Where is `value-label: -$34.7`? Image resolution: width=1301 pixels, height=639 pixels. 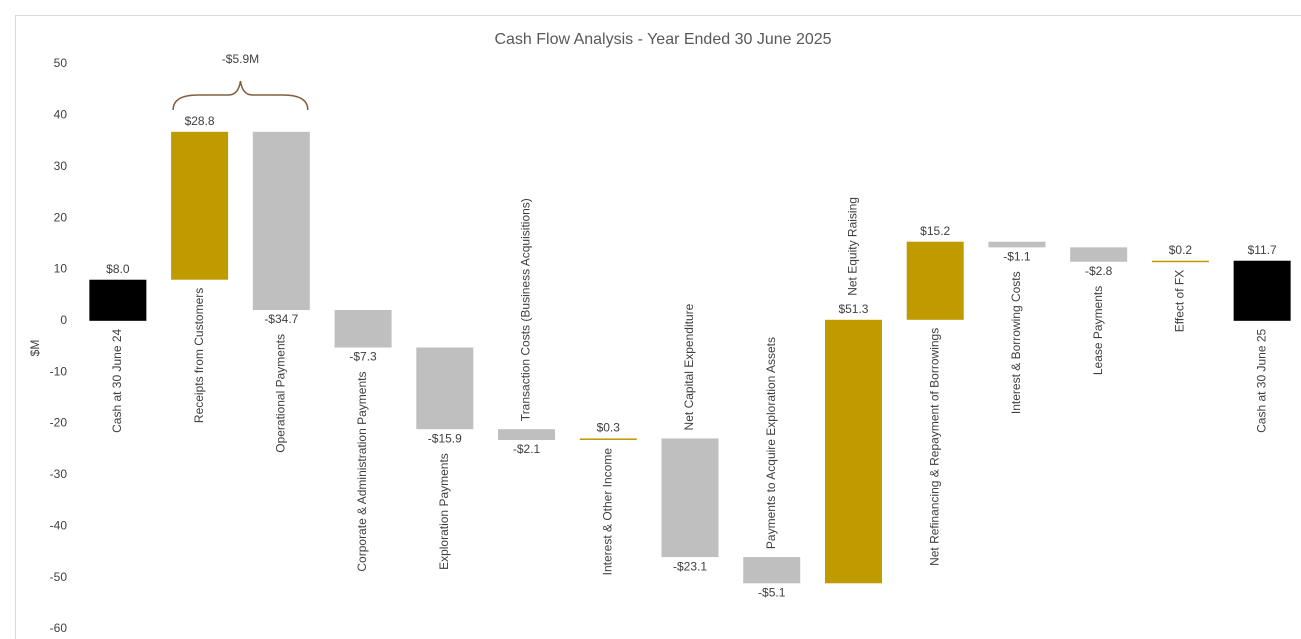
value-label: -$34.7 is located at coordinates (281, 319).